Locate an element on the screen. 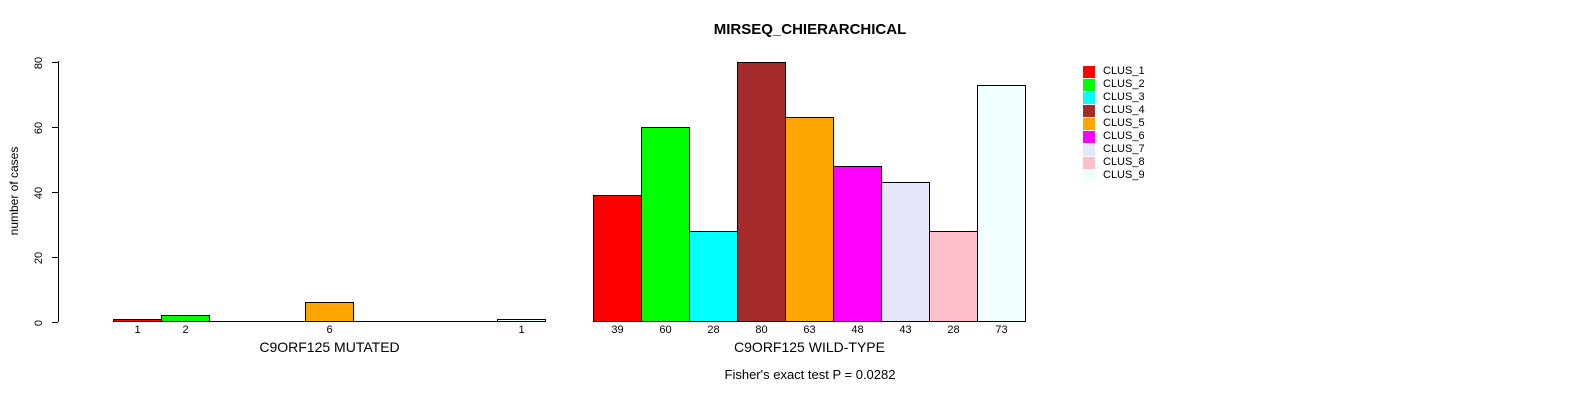 This screenshot has height=400, width=1590. legend-label: CLUS_9 is located at coordinates (1124, 175).